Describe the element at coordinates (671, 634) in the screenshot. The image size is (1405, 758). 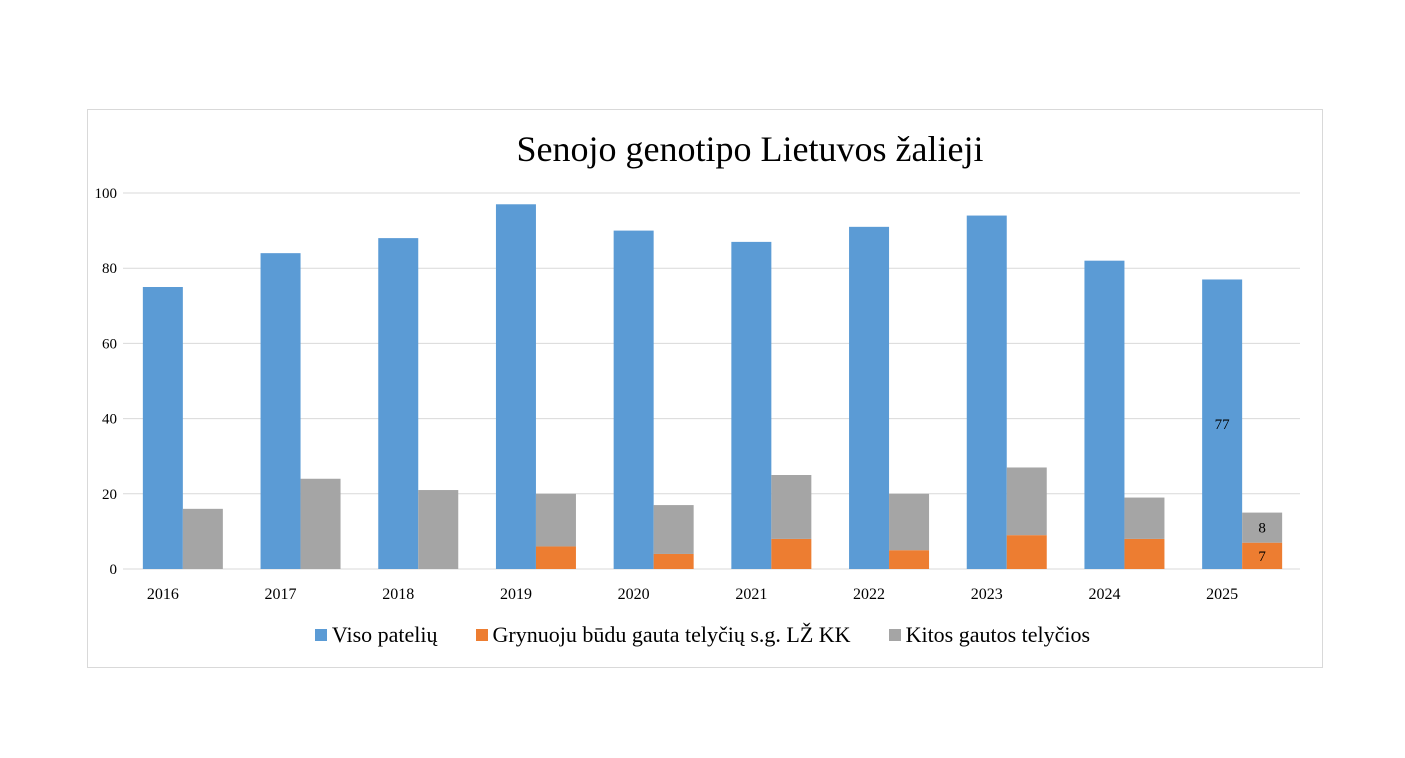
I see `legend-label: Grynuoju būdu gauta telyčių s.g. LŽ KK` at that location.